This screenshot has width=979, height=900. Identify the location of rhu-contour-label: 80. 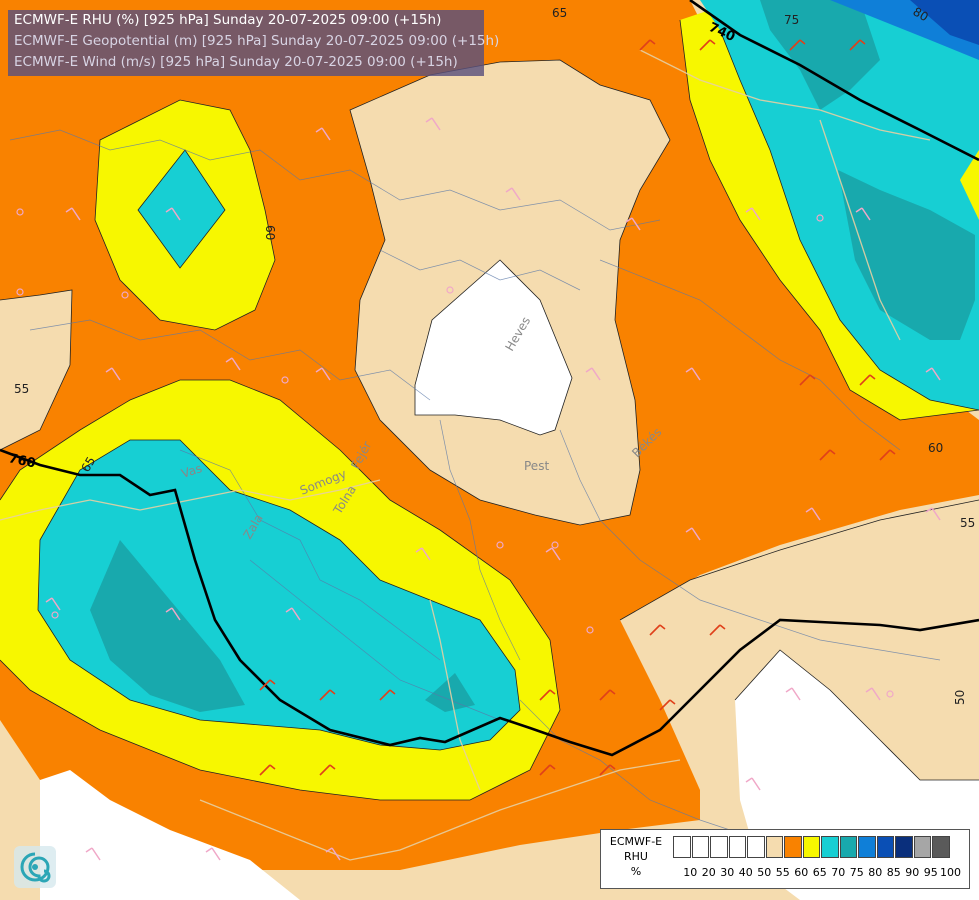
(921, 14).